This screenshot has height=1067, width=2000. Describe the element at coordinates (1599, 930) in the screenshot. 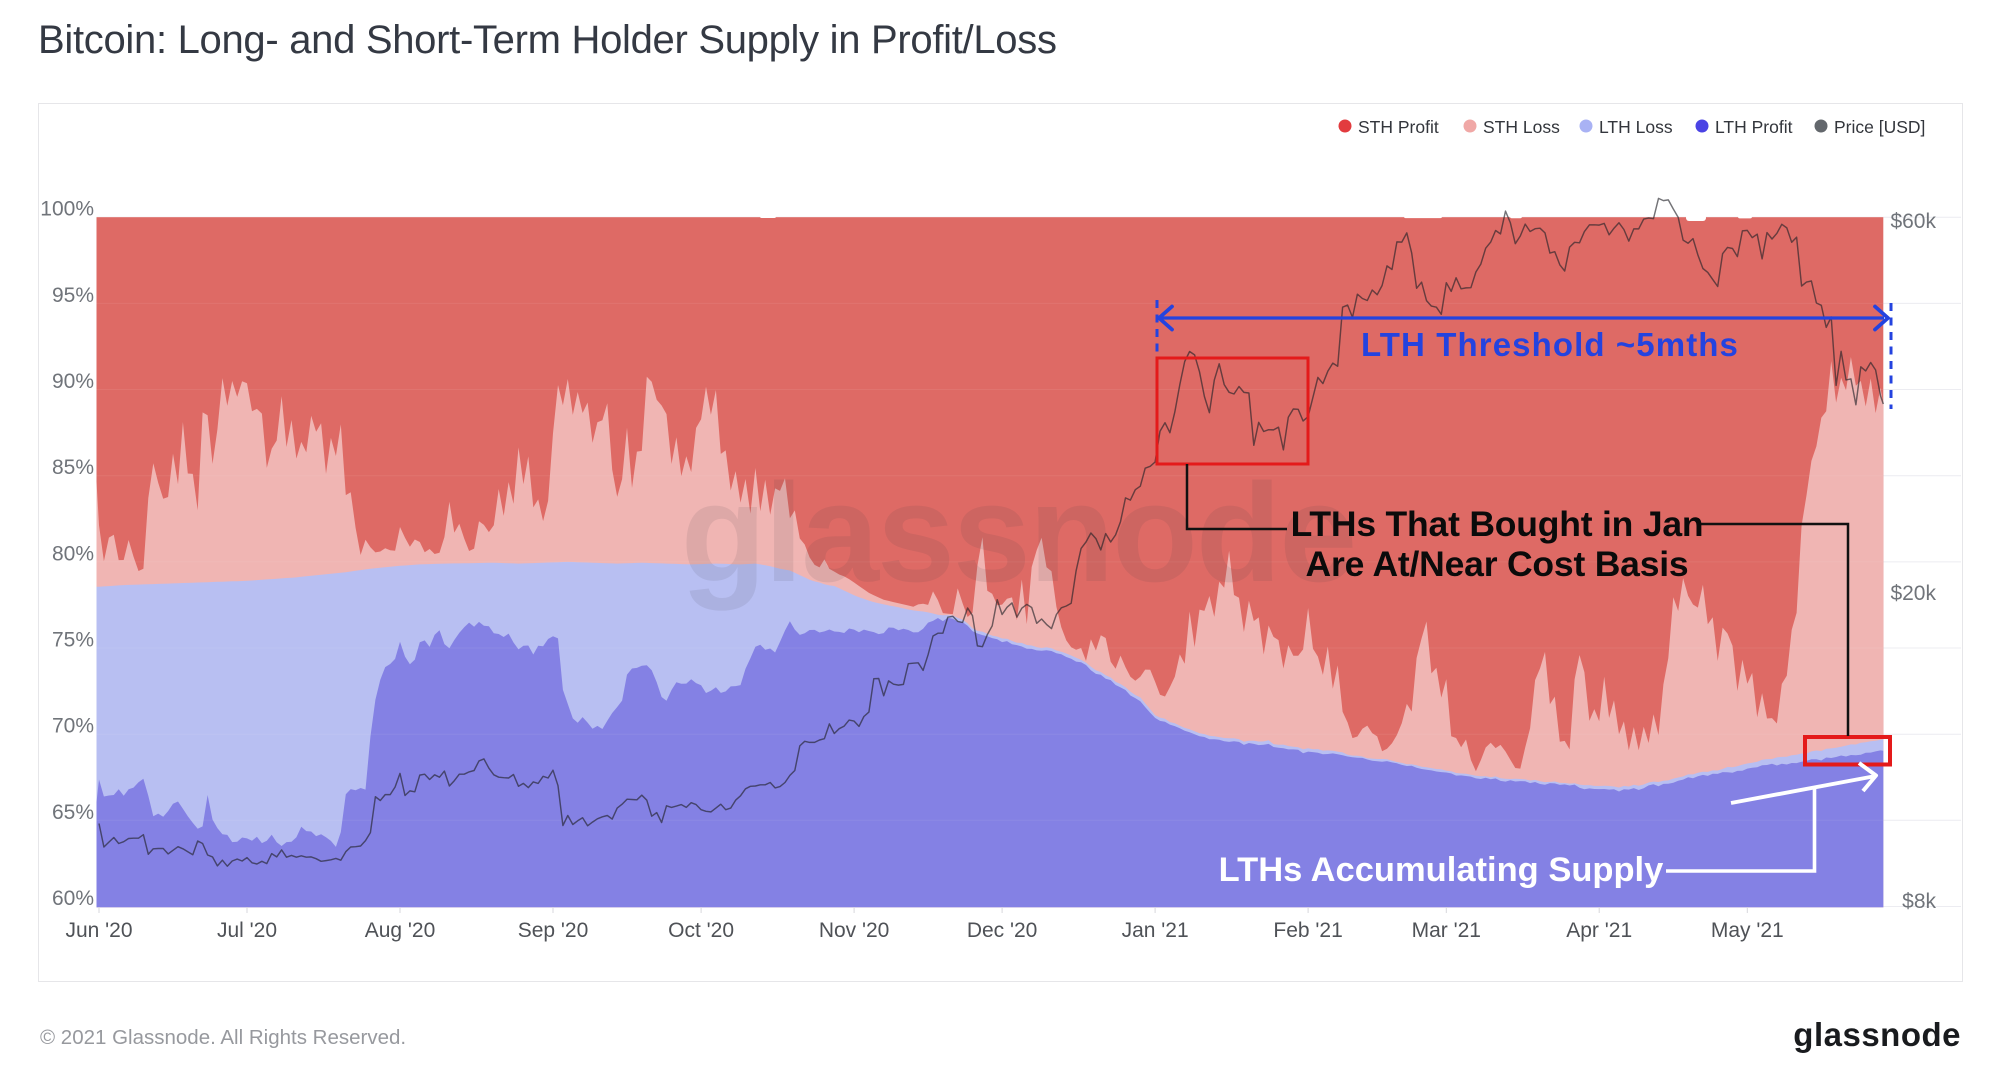

I see `svg-text: Apr '21` at that location.